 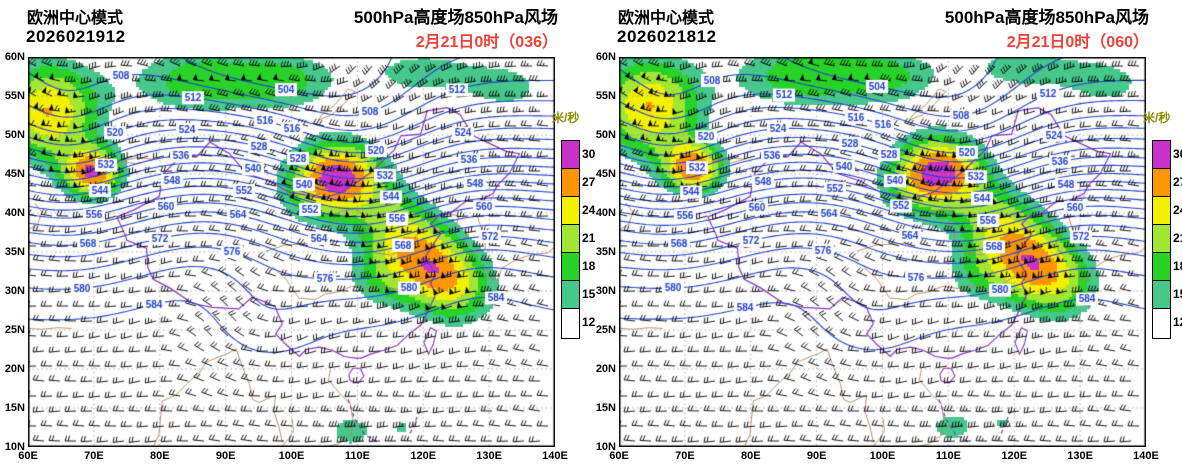 What do you see at coordinates (486, 42) in the screenshot?
I see `valid-time: 2月21日0时（036）` at bounding box center [486, 42].